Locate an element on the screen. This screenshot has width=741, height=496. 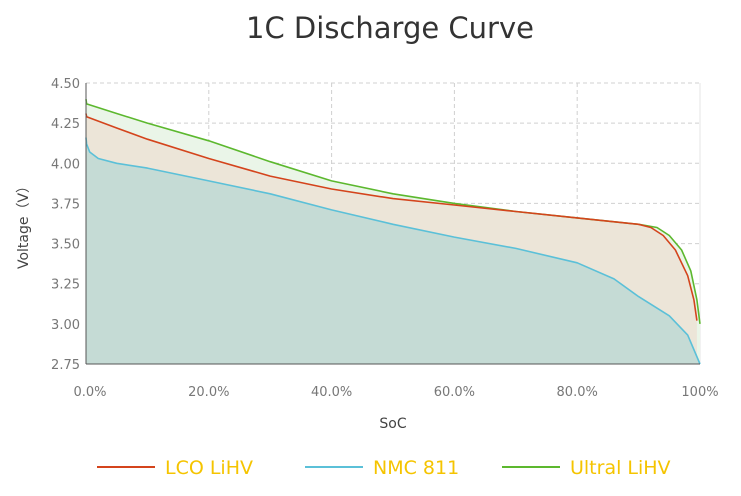
x-axis-label: SoC is located at coordinates (392, 424).